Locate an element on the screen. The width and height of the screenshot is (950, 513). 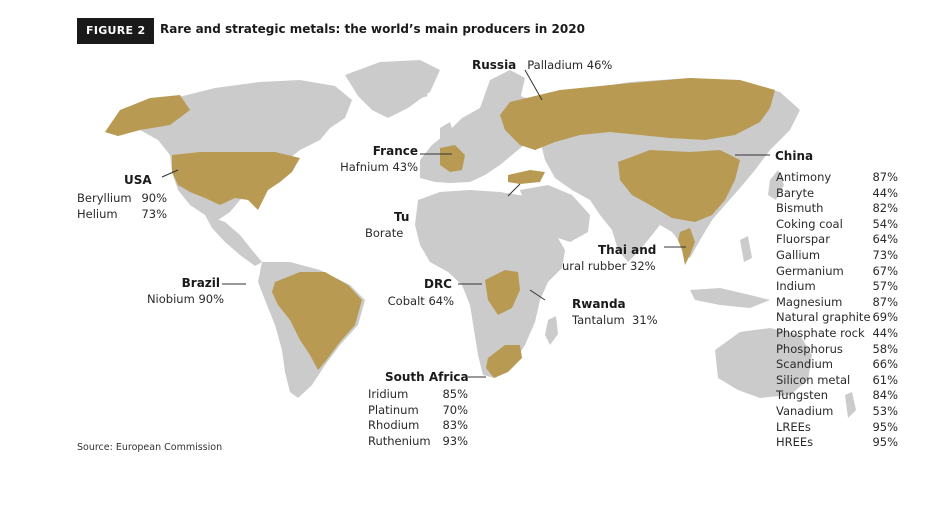
china-share: 66% is located at coordinates (885, 364).